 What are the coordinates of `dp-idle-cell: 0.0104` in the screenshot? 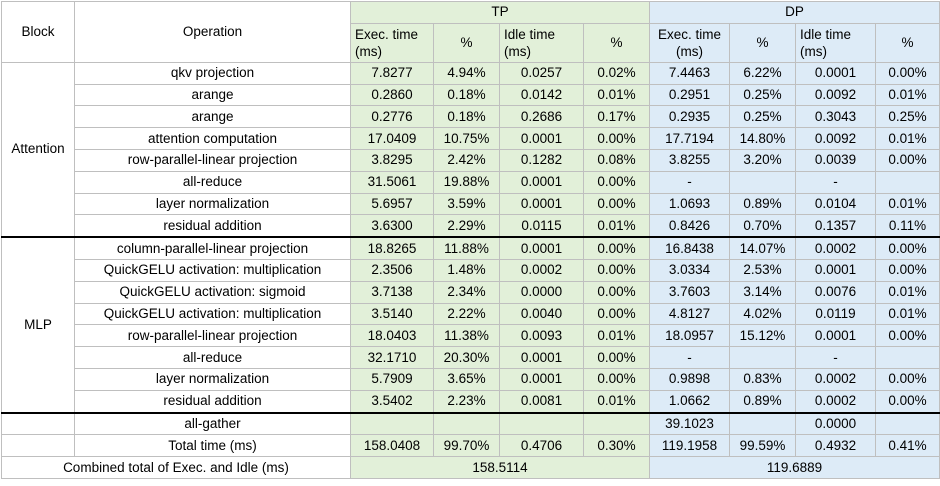 It's located at (836, 204).